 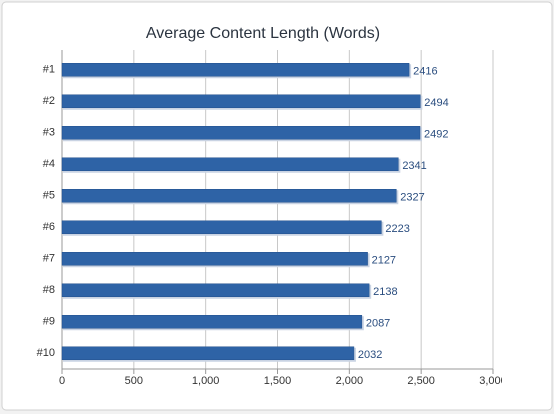 I want to click on y-tick-label: #7, so click(x=49, y=259).